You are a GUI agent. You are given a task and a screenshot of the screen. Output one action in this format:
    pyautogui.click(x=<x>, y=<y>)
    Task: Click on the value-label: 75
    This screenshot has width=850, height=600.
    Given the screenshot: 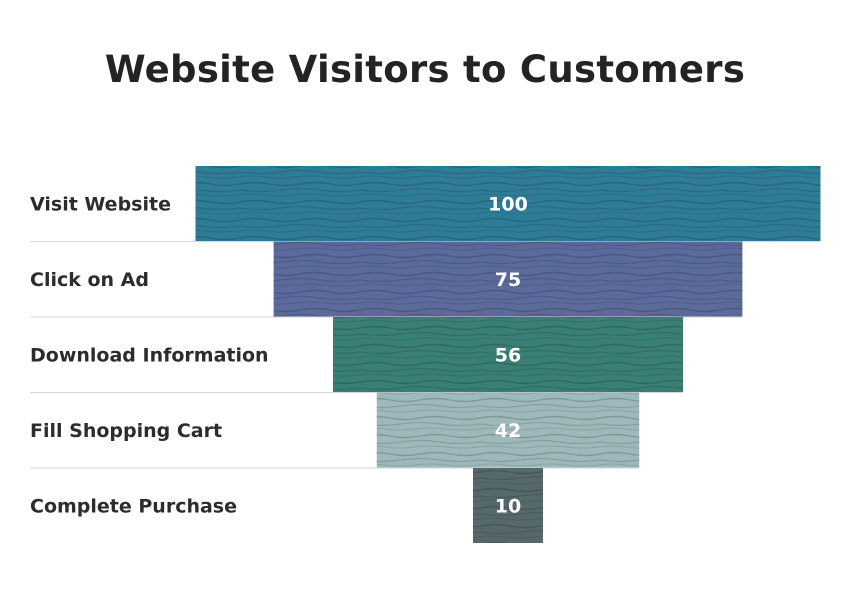 What is the action you would take?
    pyautogui.click(x=508, y=280)
    